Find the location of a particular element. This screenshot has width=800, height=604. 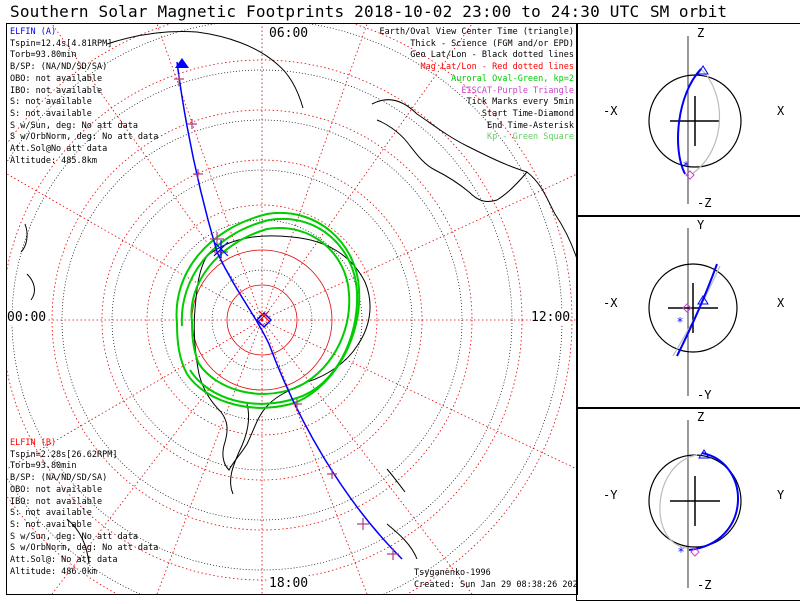

model-label: Tsyganenko-1996 is located at coordinates (452, 573).